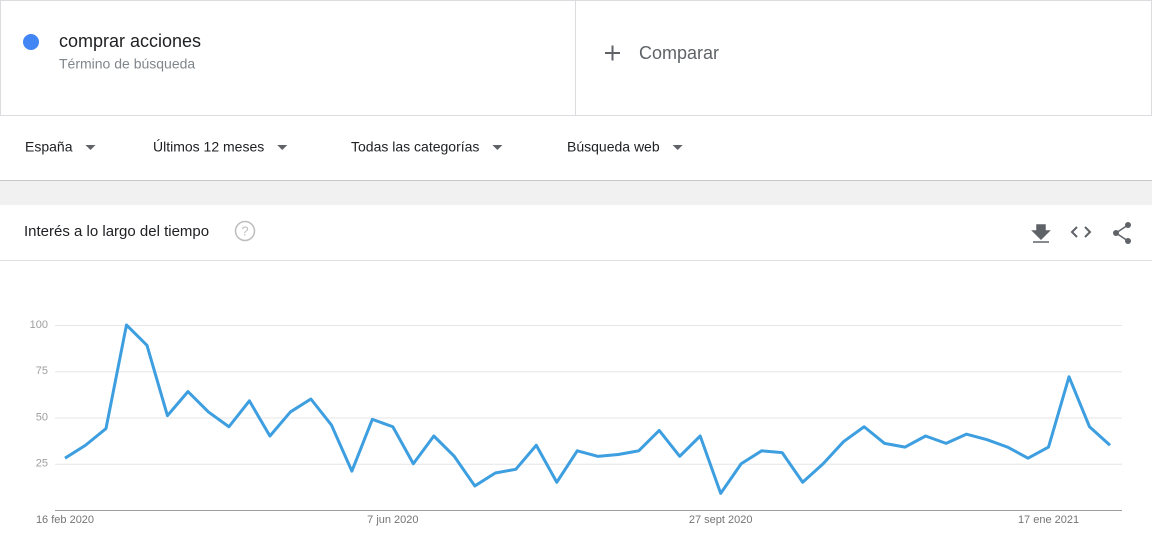 The height and width of the screenshot is (557, 1152). I want to click on plus-icon, so click(612, 53).